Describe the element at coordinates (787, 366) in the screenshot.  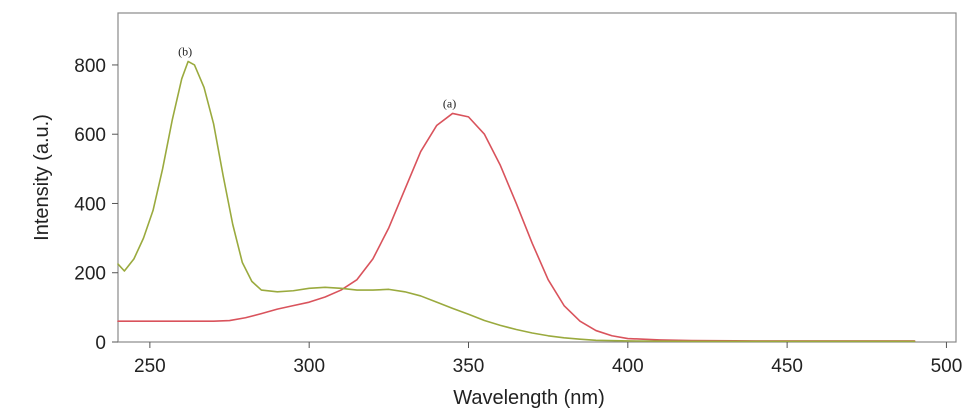
I see `x-tick-label: 450` at that location.